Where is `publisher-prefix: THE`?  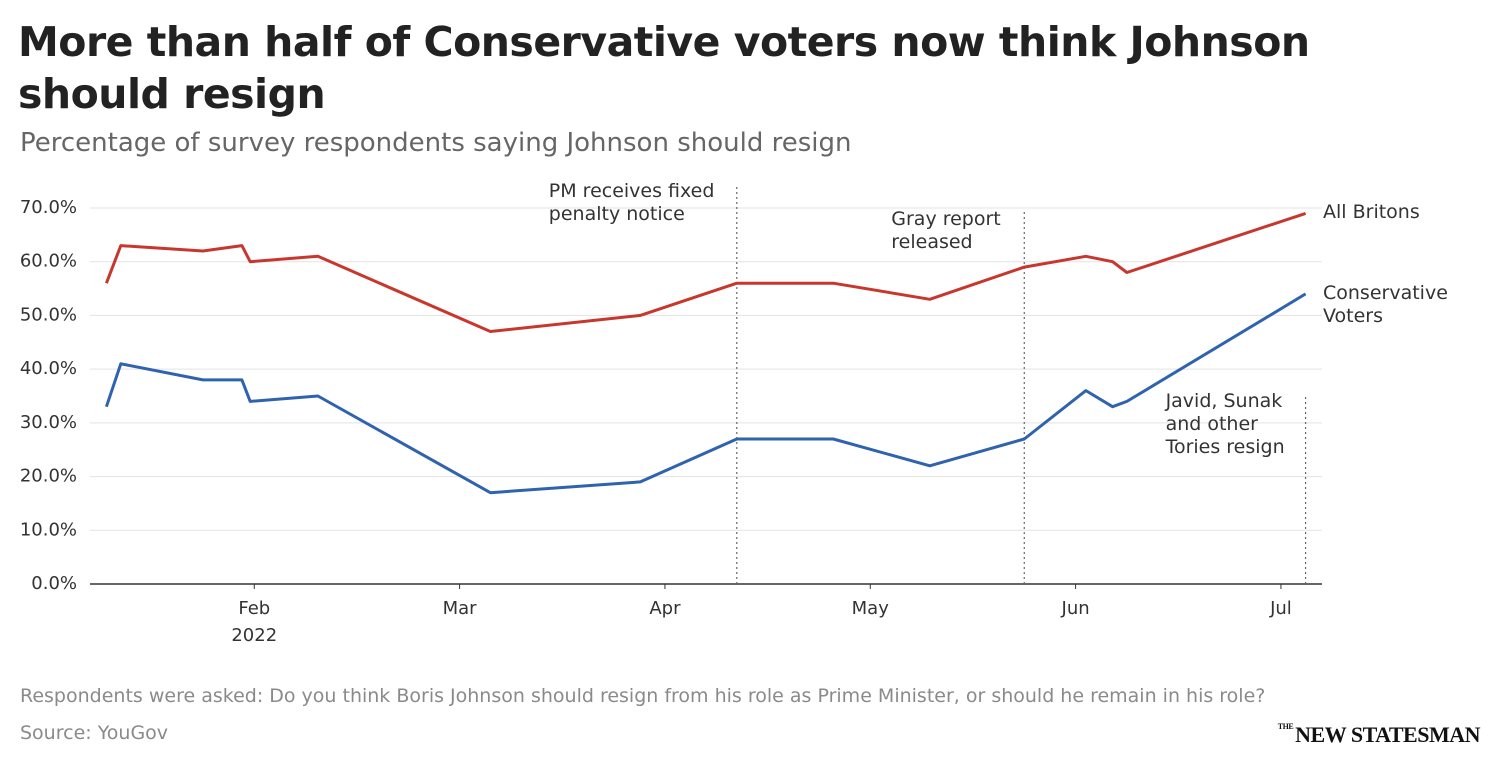
publisher-prefix: THE is located at coordinates (1285, 726).